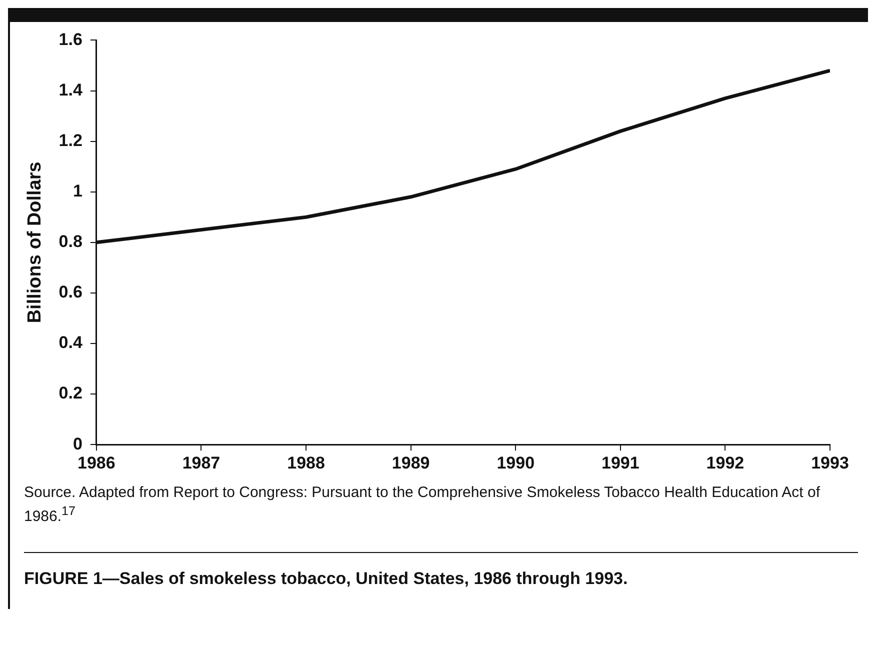  What do you see at coordinates (35, 243) in the screenshot?
I see `y-axis-title: Billions of Dollars` at bounding box center [35, 243].